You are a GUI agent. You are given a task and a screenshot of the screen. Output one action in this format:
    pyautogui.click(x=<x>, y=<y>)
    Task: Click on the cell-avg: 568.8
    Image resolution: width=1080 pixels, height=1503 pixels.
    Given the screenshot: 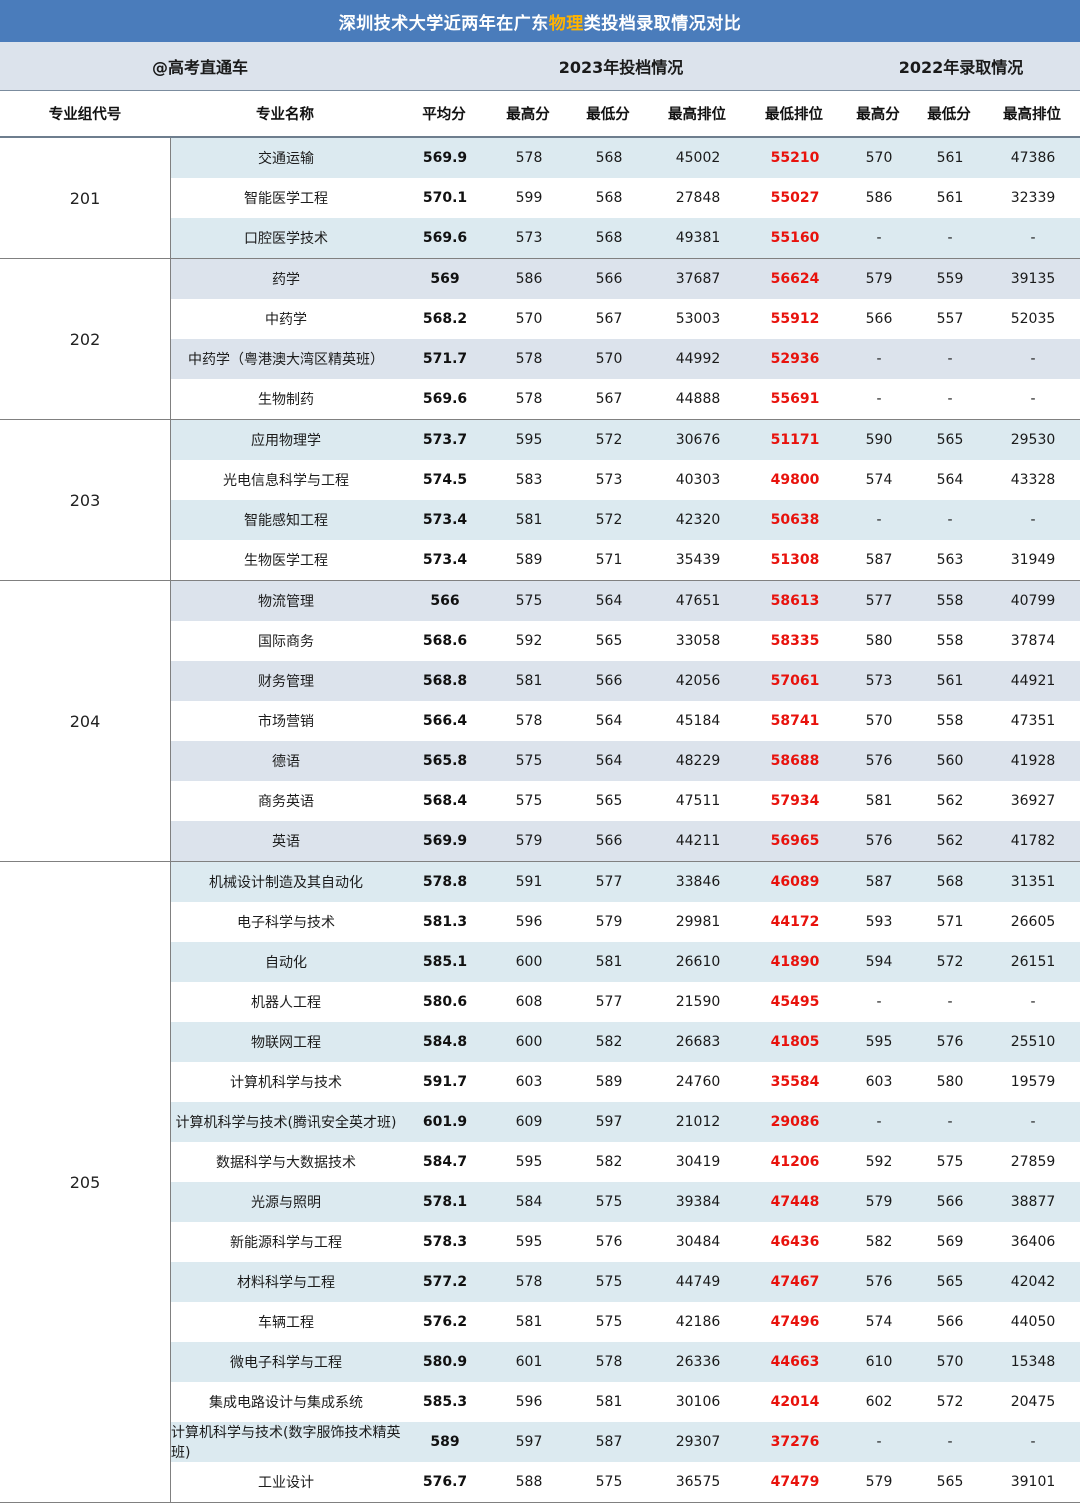 What is the action you would take?
    pyautogui.click(x=445, y=681)
    